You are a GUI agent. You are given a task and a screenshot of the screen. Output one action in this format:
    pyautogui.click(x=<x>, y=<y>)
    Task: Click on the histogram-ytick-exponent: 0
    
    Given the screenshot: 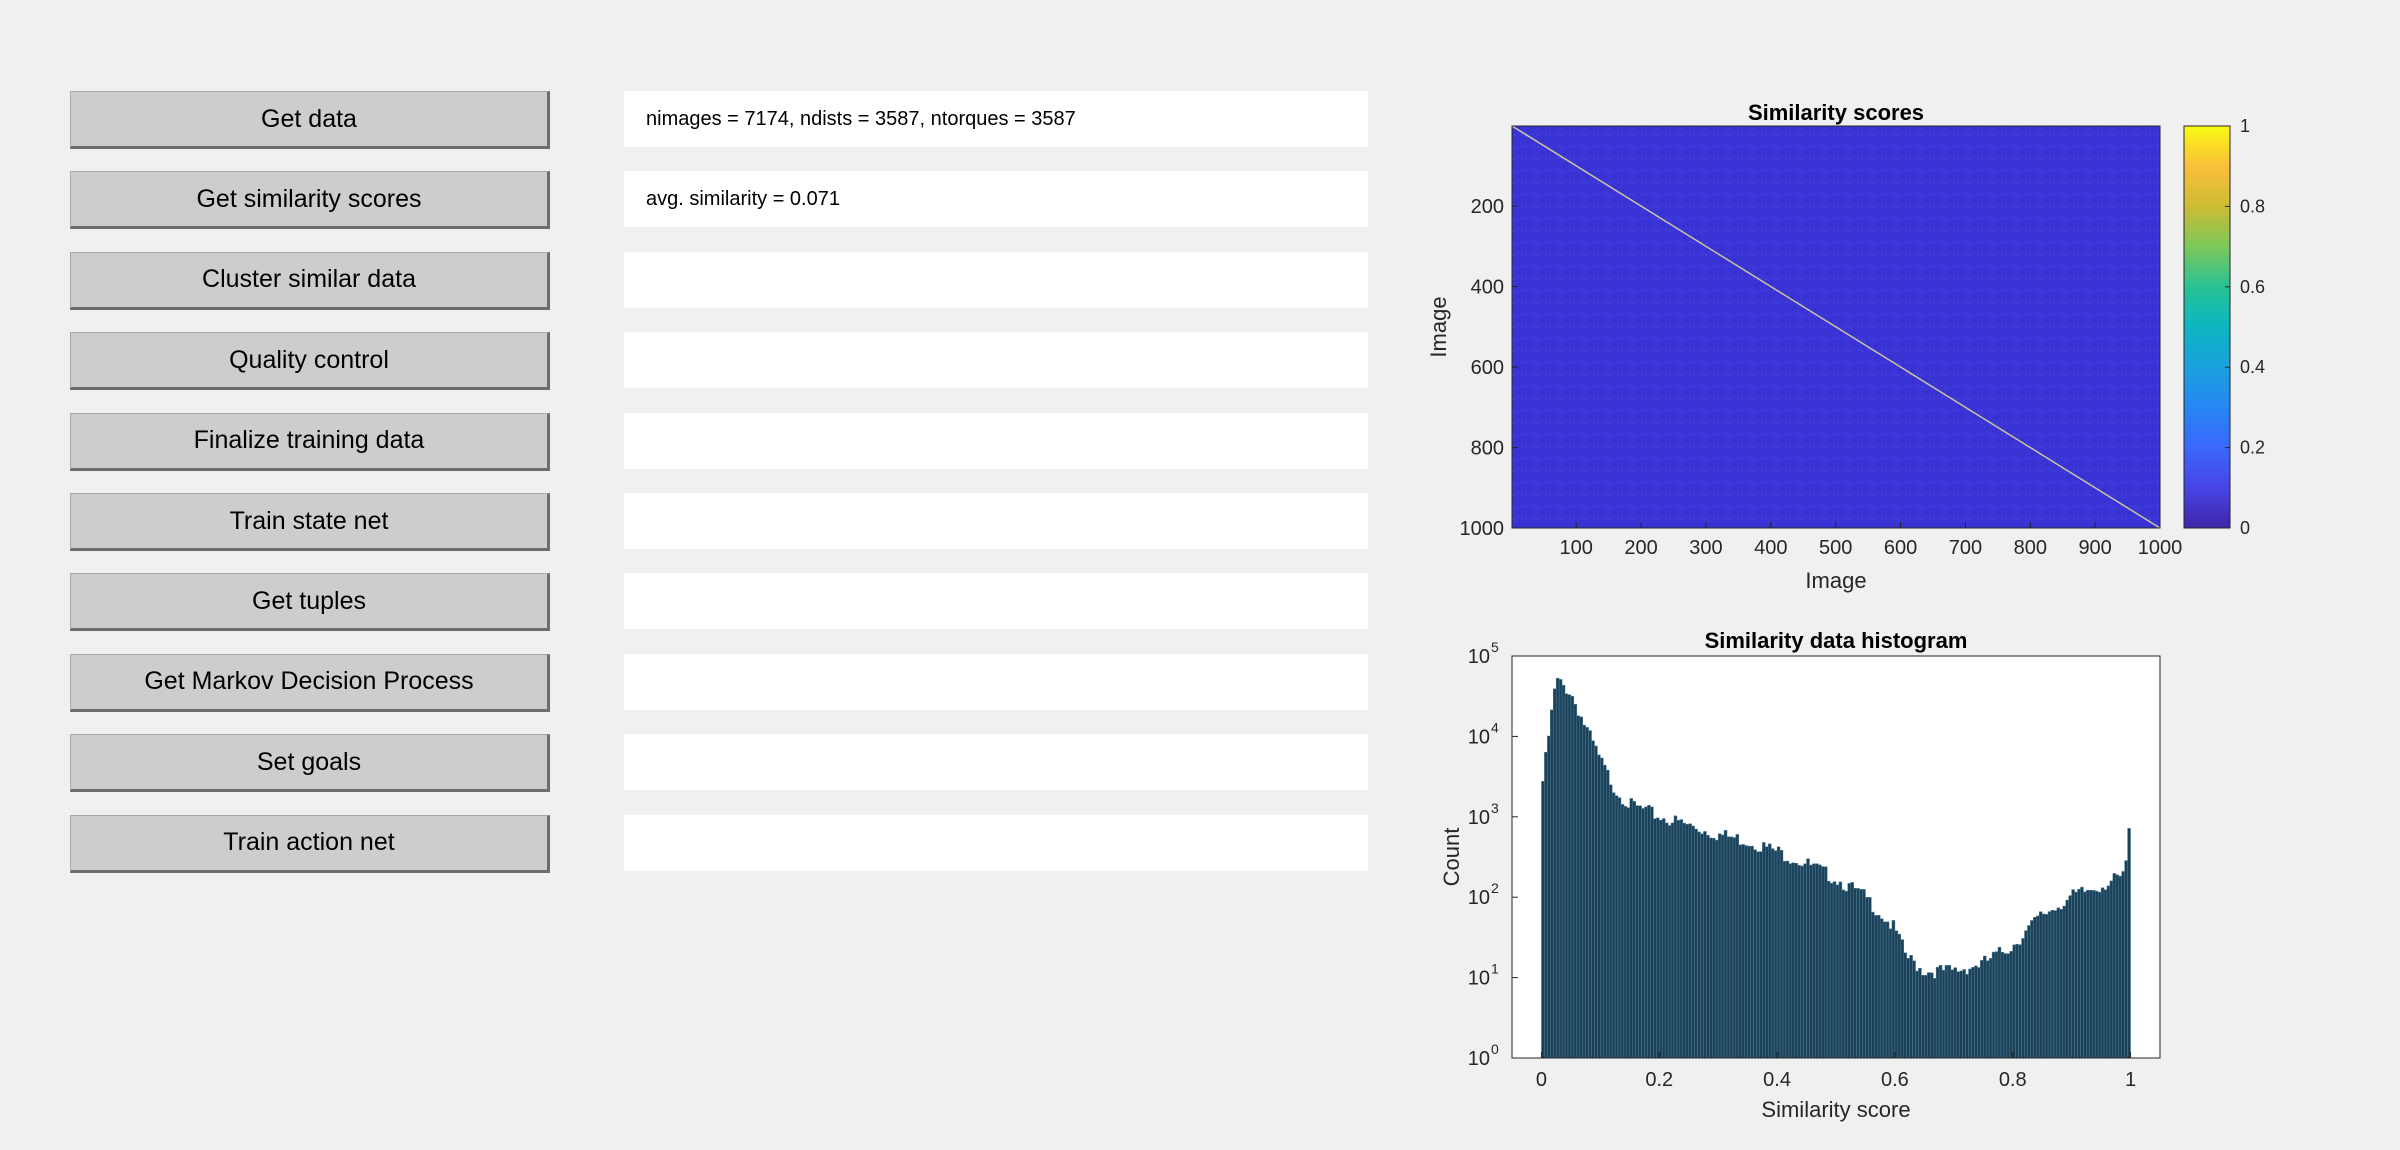 What is the action you would take?
    pyautogui.click(x=1495, y=1049)
    